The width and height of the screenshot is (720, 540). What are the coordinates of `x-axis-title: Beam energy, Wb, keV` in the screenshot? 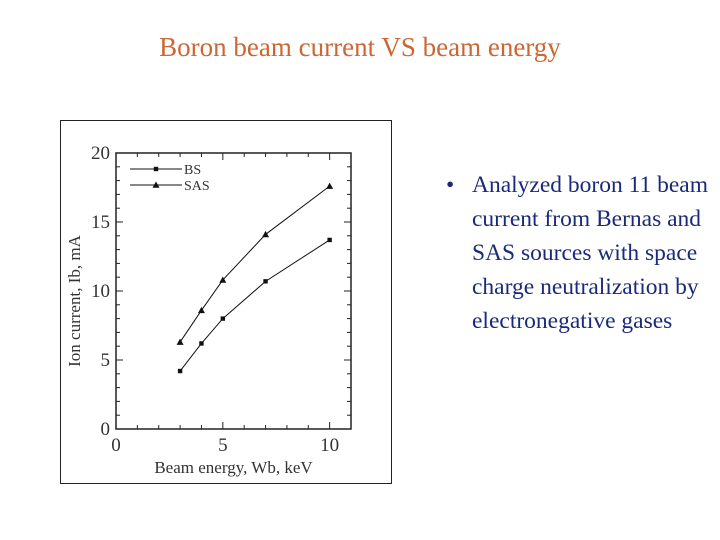 It's located at (233, 467).